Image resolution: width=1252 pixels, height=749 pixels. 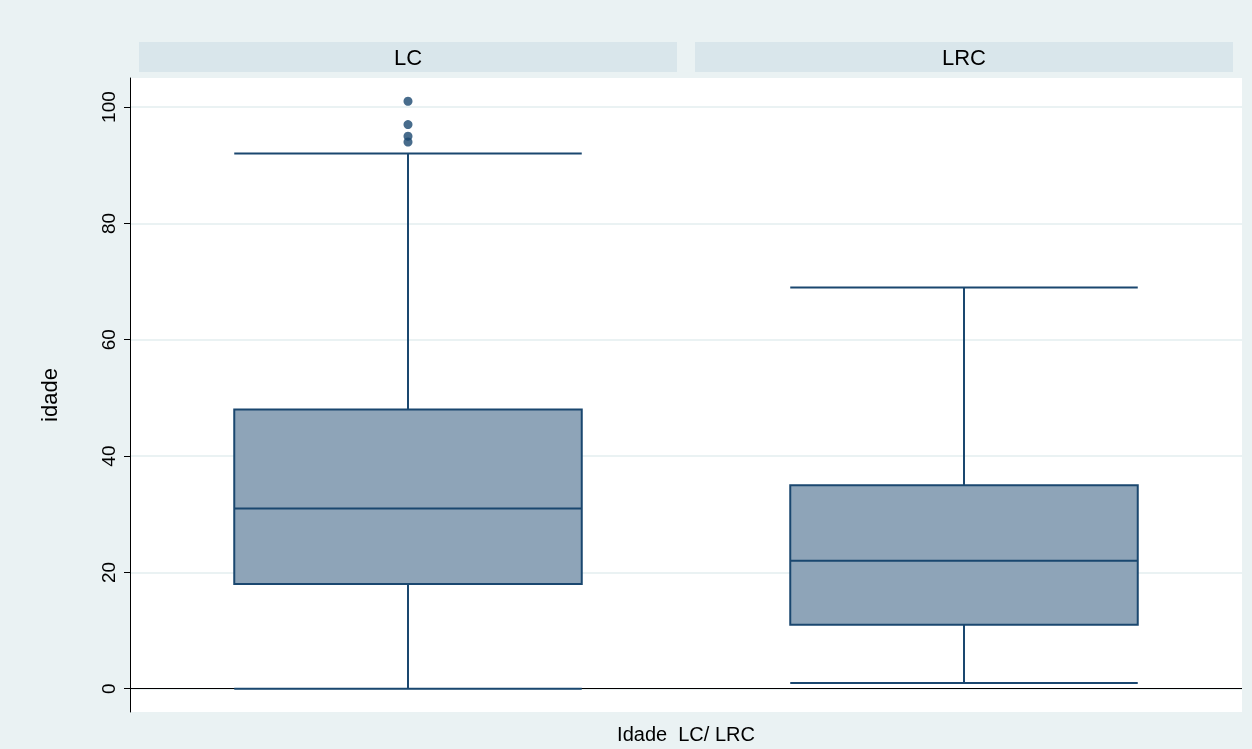 What do you see at coordinates (108, 572) in the screenshot?
I see `y-tick-label: 20` at bounding box center [108, 572].